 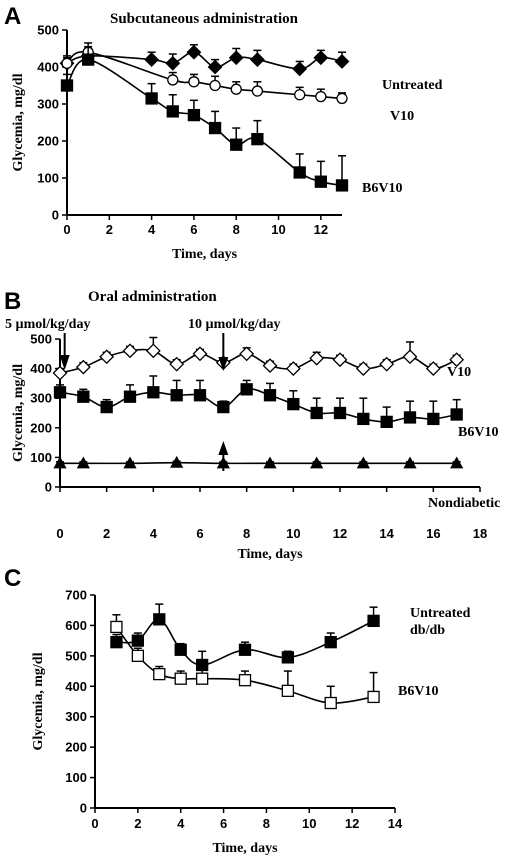 What do you see at coordinates (41, 427) in the screenshot?
I see `y-tick-label: 200` at bounding box center [41, 427].